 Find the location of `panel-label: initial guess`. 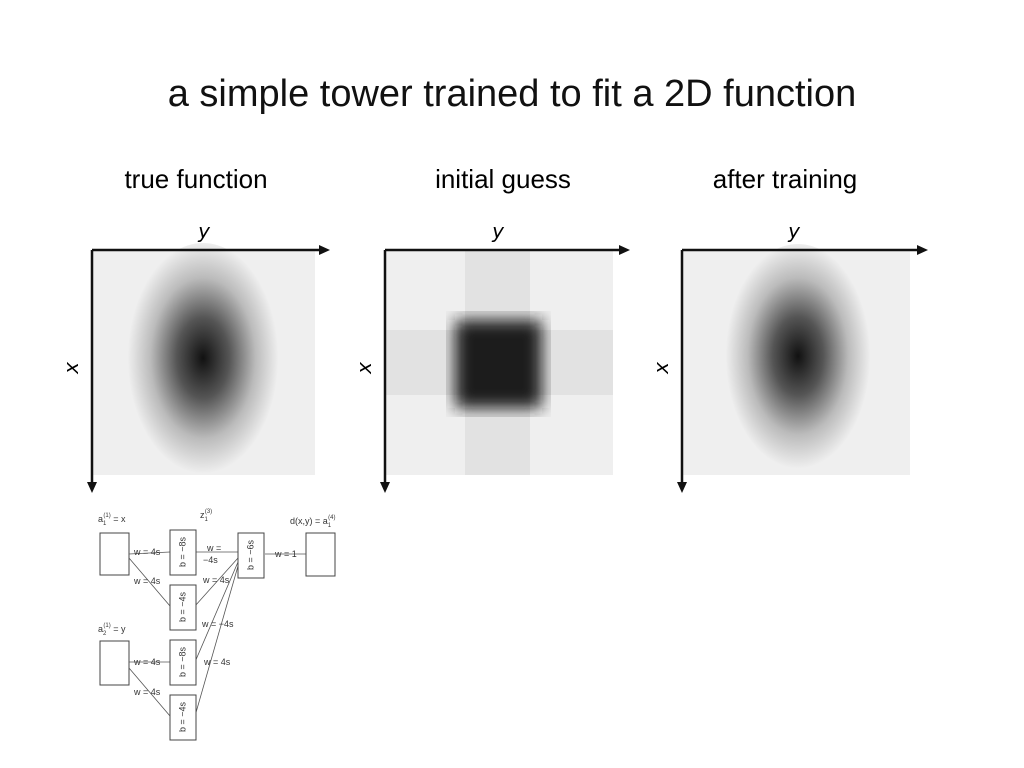

panel-label: initial guess is located at coordinates (503, 179).